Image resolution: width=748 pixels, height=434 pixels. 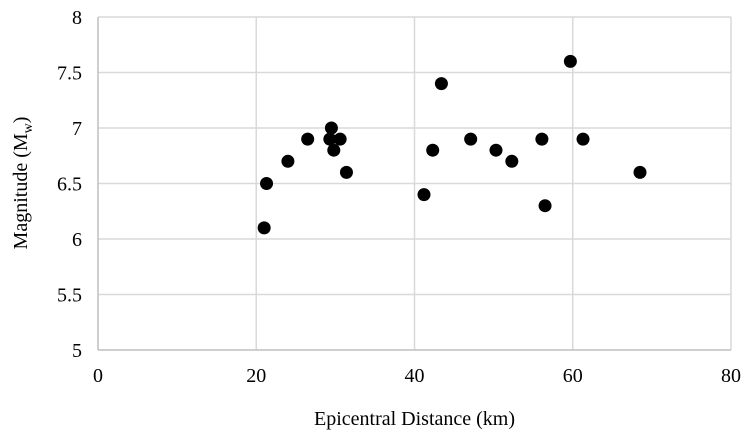 I want to click on y-tick-label: 7.5, so click(x=69, y=74).